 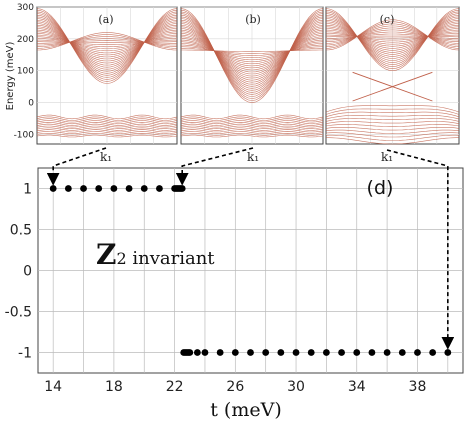 What do you see at coordinates (25, 72) in the screenshot?
I see `energy-tick-label: 100` at bounding box center [25, 72].